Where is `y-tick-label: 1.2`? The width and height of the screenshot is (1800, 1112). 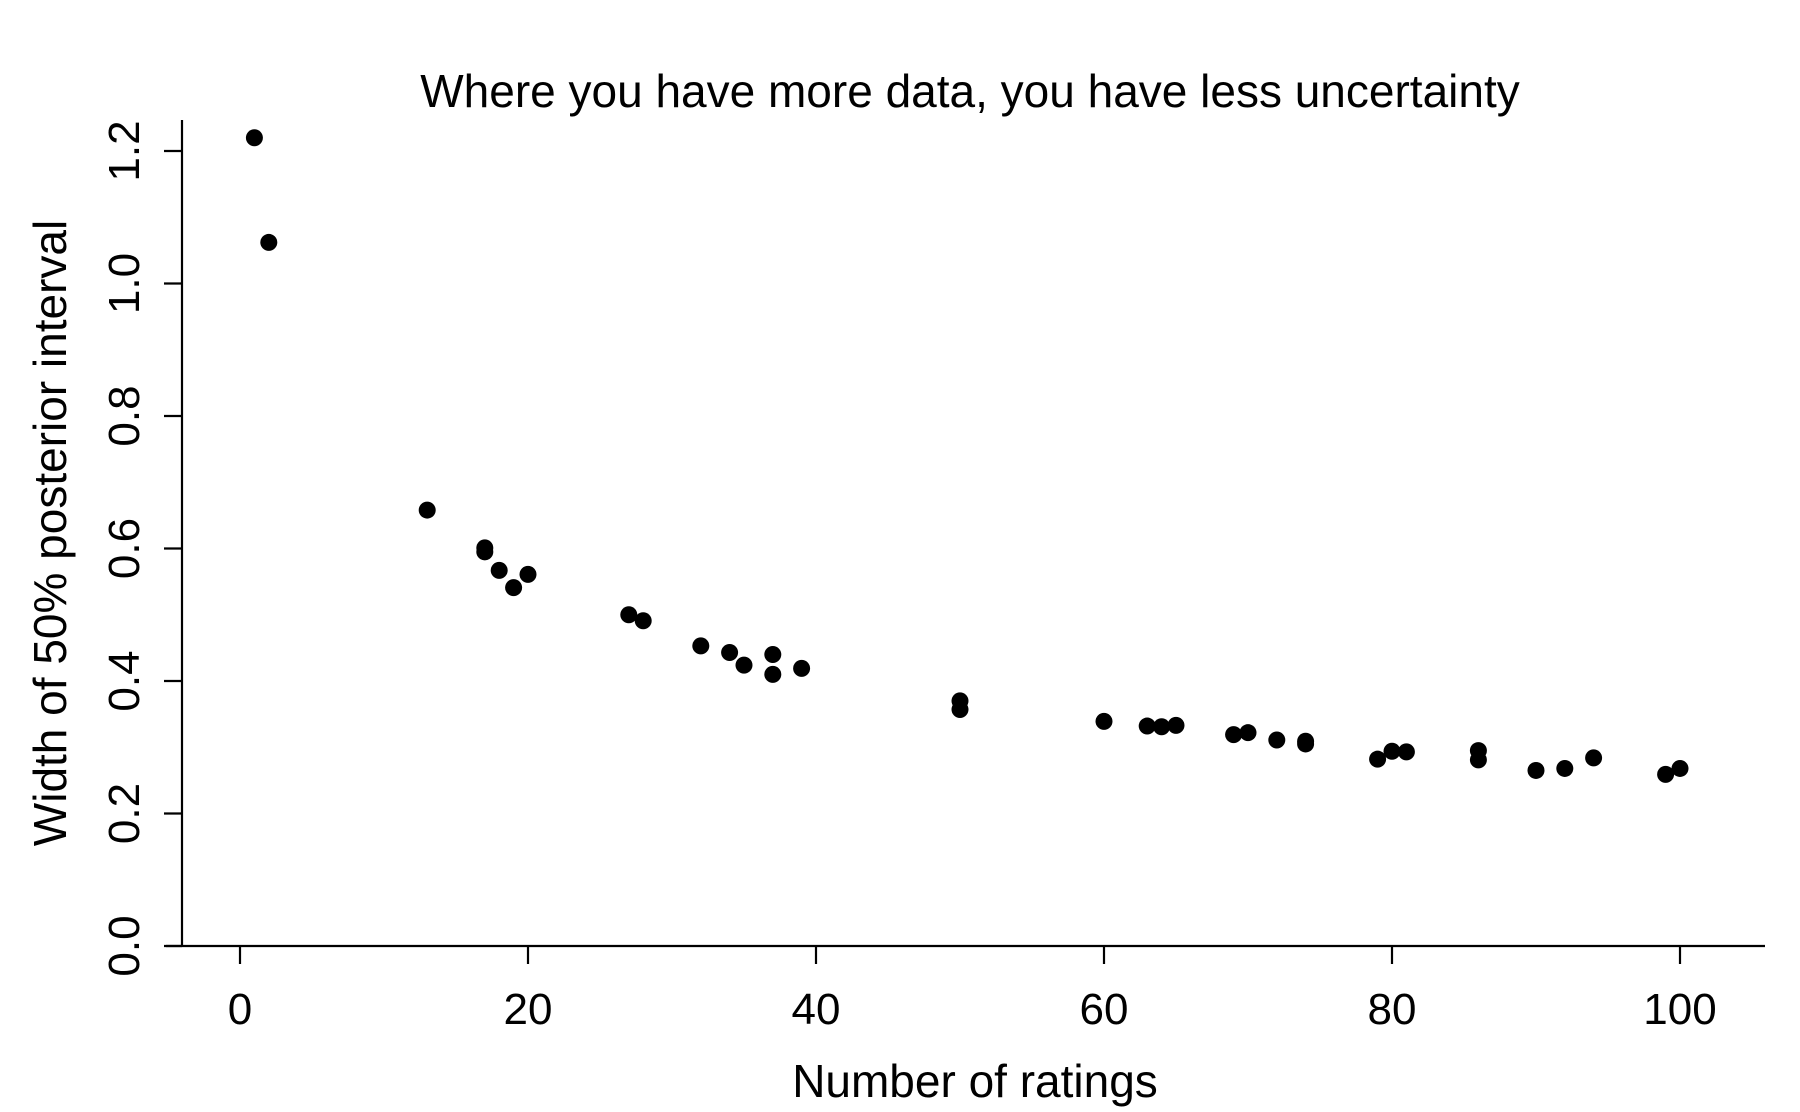
y-tick-label: 1.2 is located at coordinates (124, 150).